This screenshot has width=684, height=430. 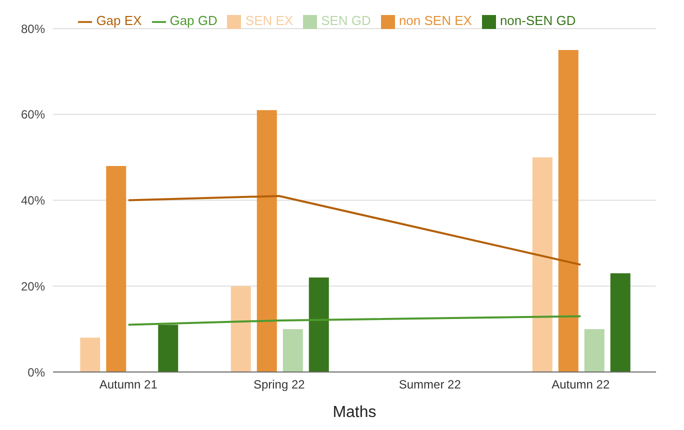 I want to click on y-tick-label: 40%, so click(x=33, y=201).